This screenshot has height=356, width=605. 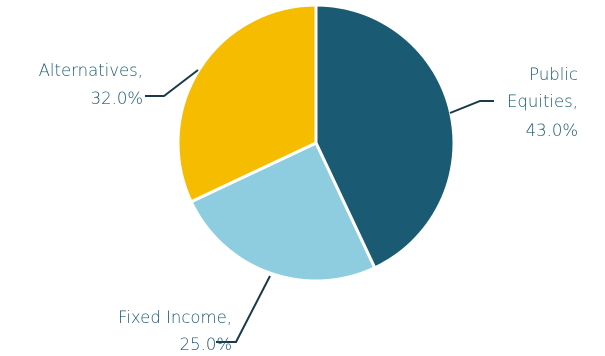 I want to click on leader-line-public-equities, so click(x=471, y=107).